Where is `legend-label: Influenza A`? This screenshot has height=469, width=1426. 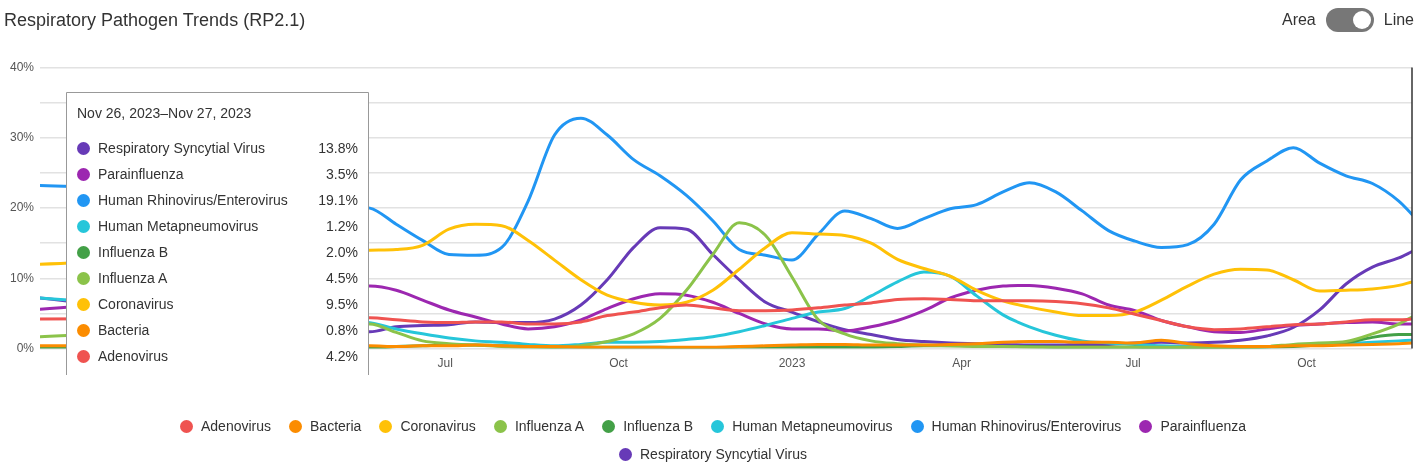
legend-label: Influenza A is located at coordinates (133, 278).